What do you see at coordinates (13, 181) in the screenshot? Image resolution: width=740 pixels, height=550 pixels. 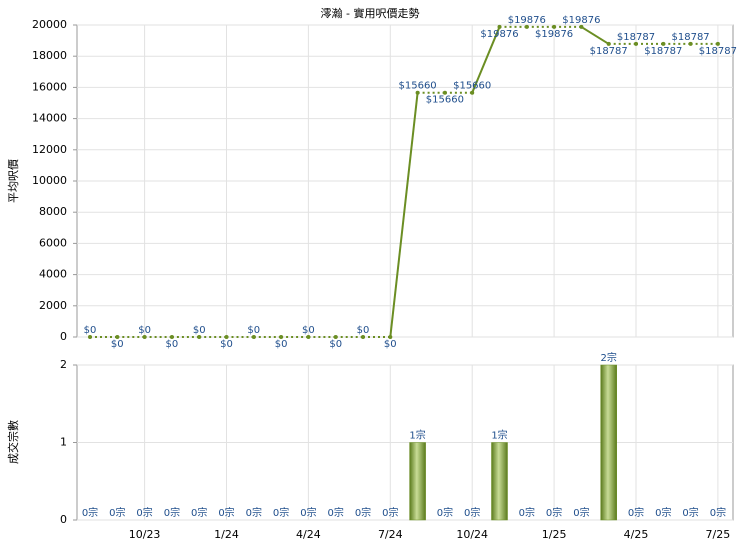 I see `y-axis-label: 平均呎價` at bounding box center [13, 181].